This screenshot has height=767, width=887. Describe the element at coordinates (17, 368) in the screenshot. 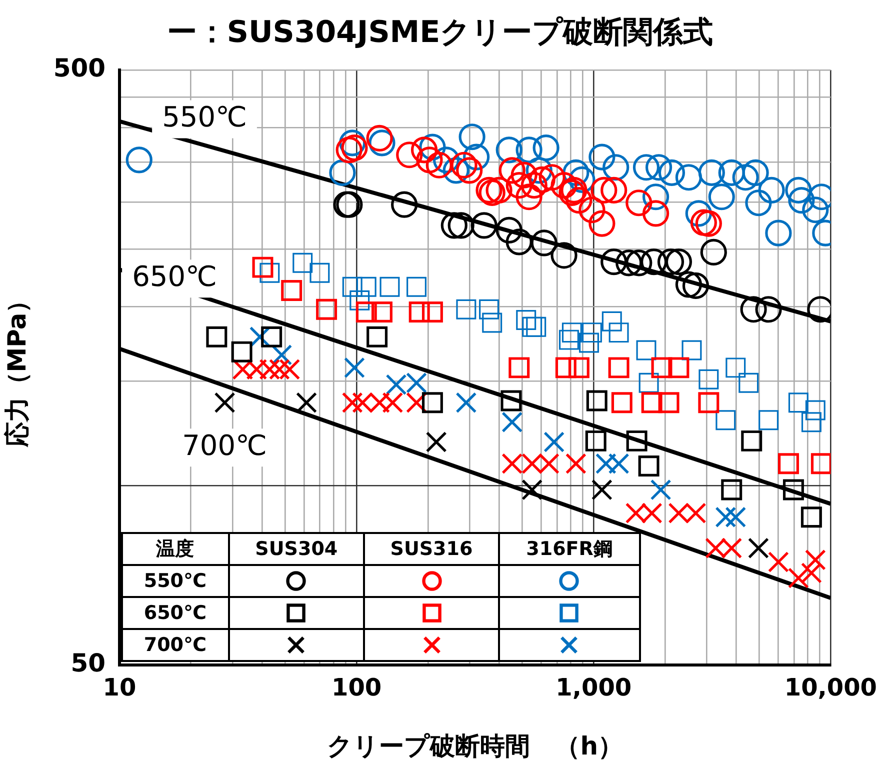

I see `y-axis-title: 応力（MPa）` at that location.